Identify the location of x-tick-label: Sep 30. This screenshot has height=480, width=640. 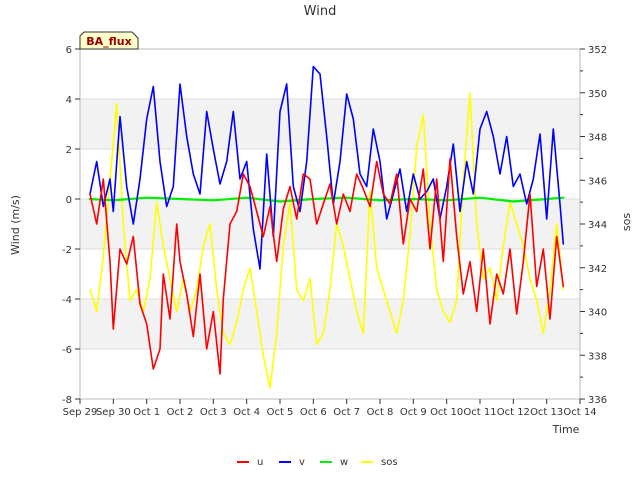
(113, 412).